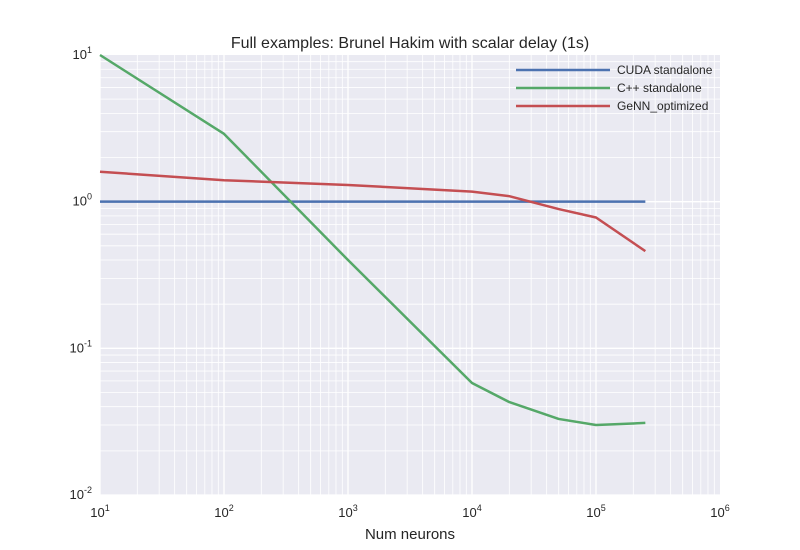 The width and height of the screenshot is (800, 550). I want to click on x-tick-label: 10³, so click(347, 511).